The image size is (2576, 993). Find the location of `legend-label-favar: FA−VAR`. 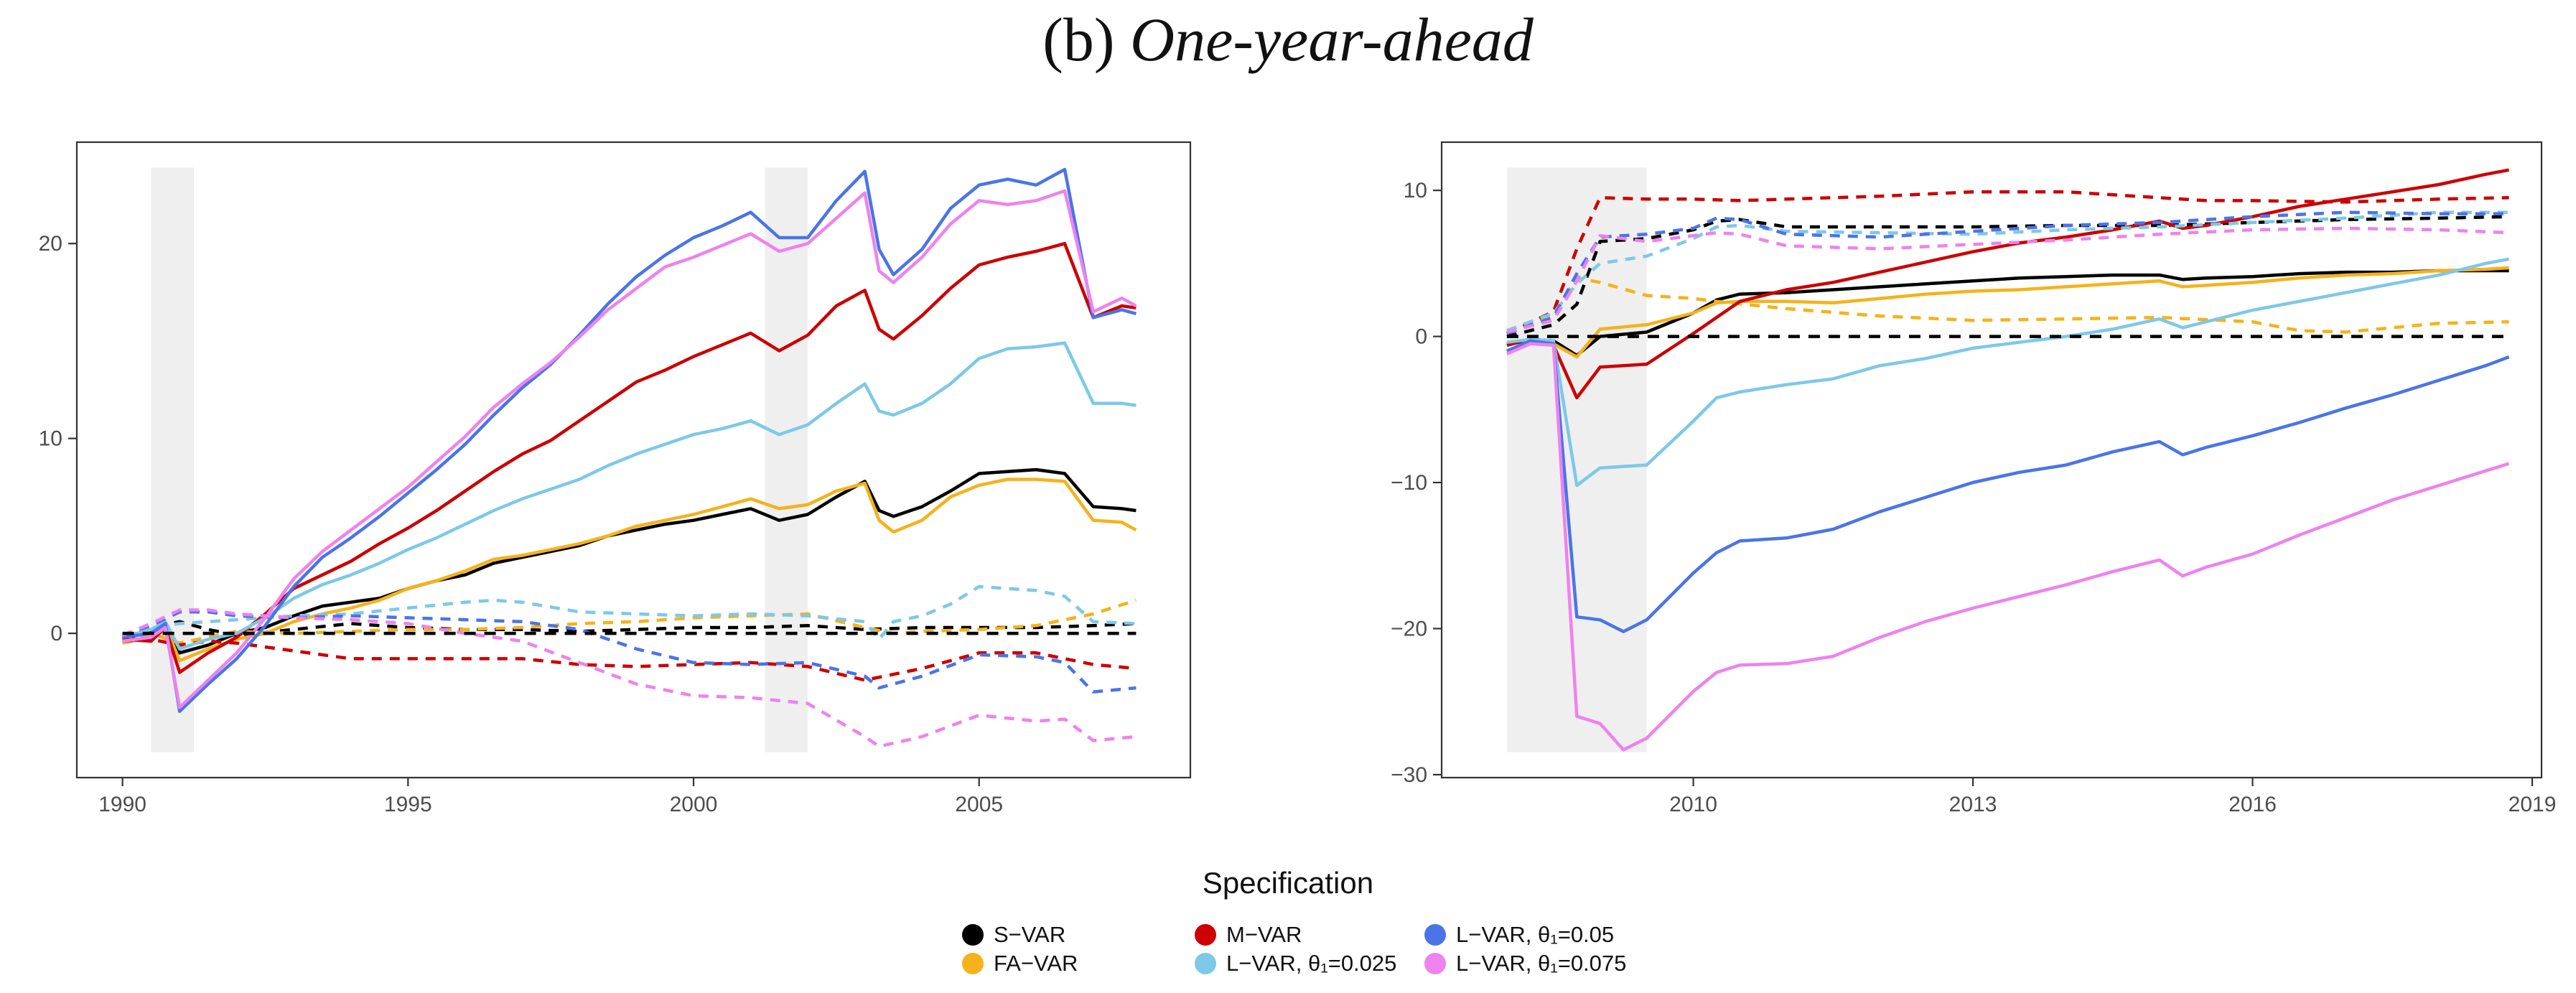

legend-label-favar: FA−VAR is located at coordinates (1036, 964).